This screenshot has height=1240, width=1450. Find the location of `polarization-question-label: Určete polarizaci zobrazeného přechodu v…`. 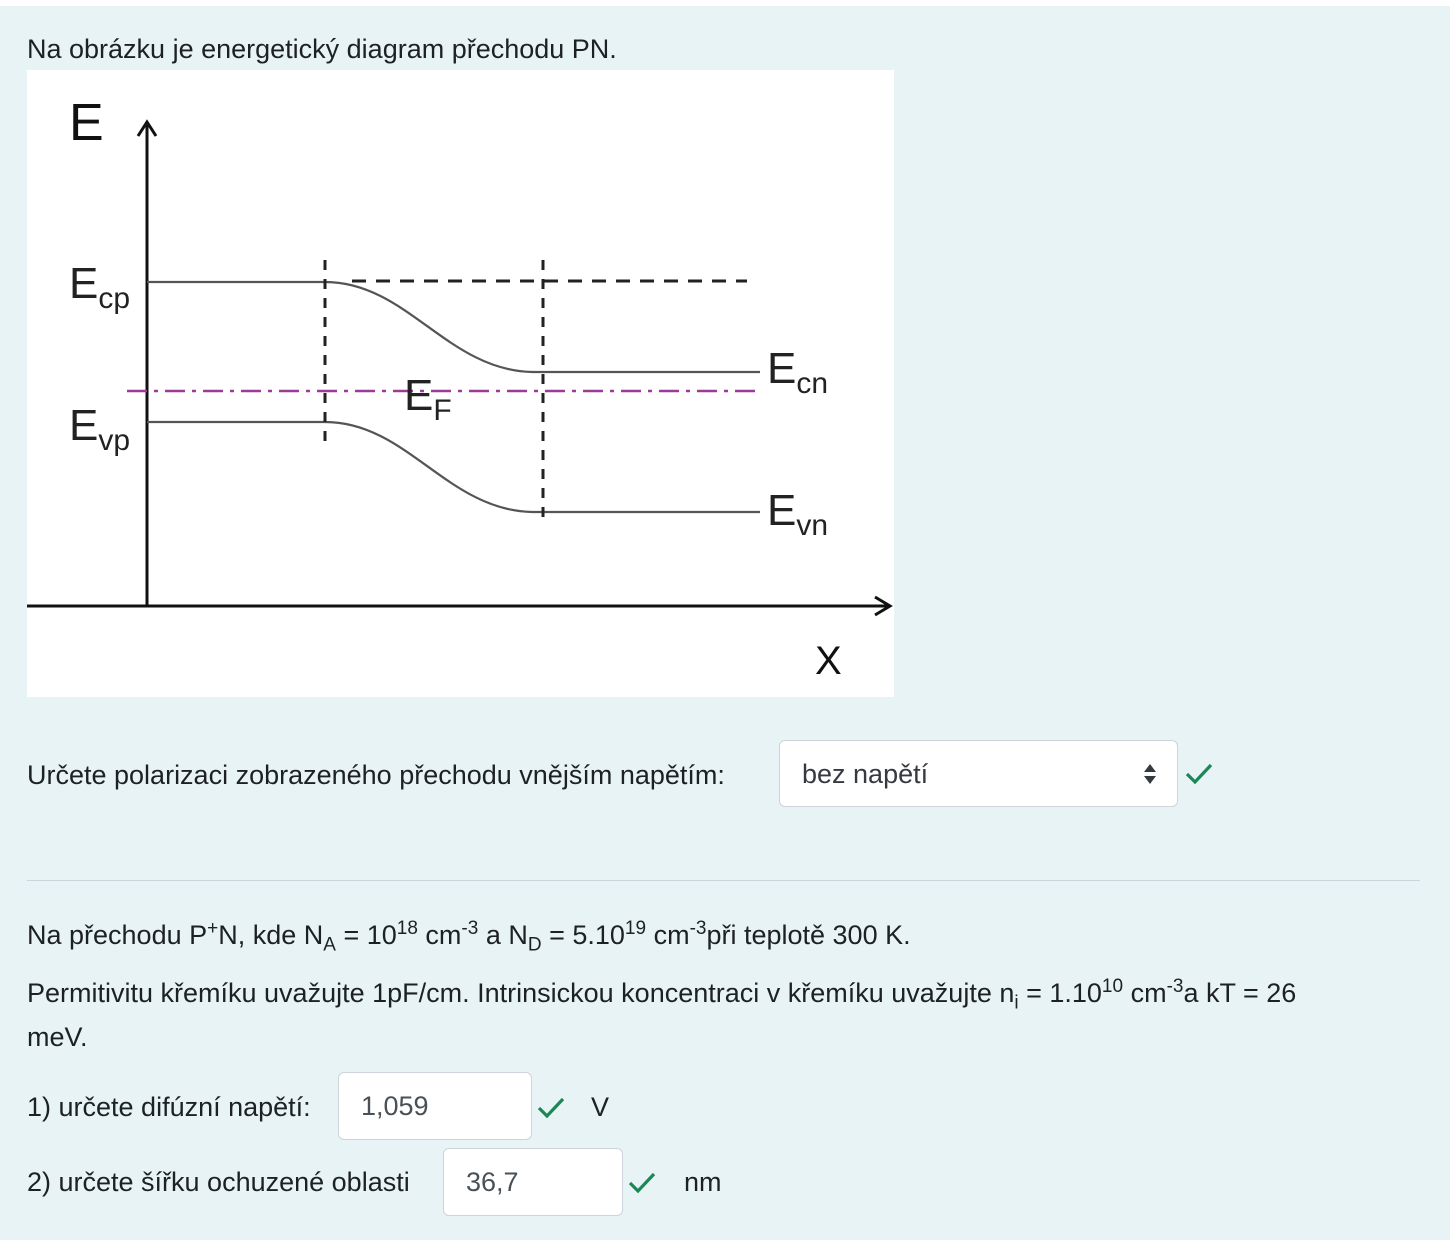

polarization-question-label: Určete polarizaci zobrazeného přechodu v… is located at coordinates (376, 775).